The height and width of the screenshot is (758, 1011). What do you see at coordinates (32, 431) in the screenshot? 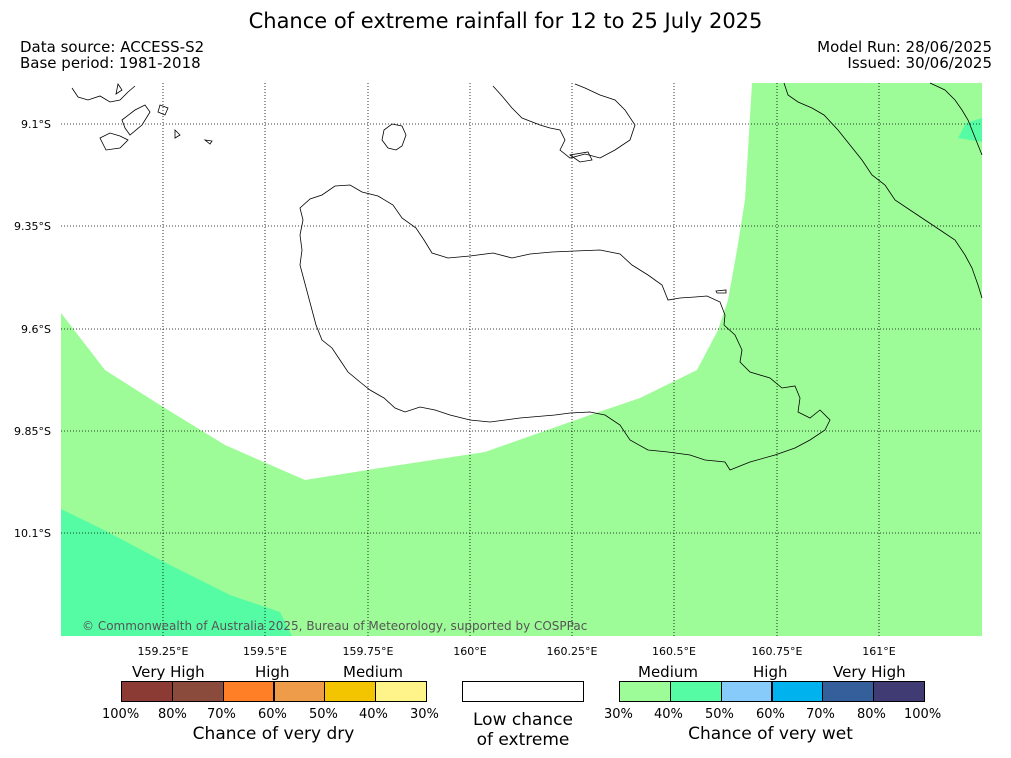
I see `lat-label: 9.85°S` at bounding box center [32, 431].